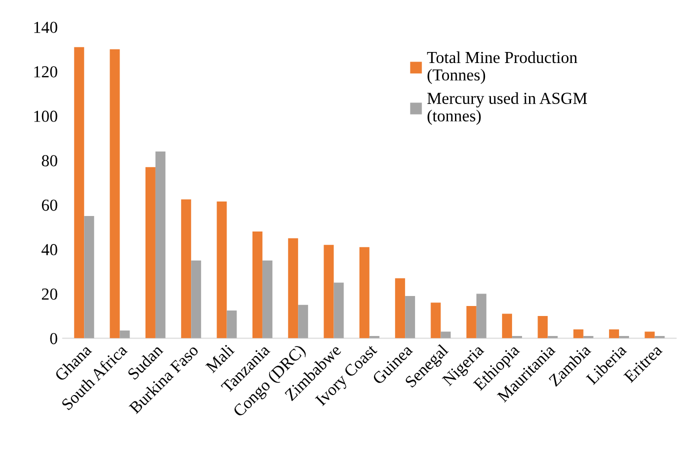 The width and height of the screenshot is (697, 451). I want to click on y-tick-label: 100, so click(46, 116).